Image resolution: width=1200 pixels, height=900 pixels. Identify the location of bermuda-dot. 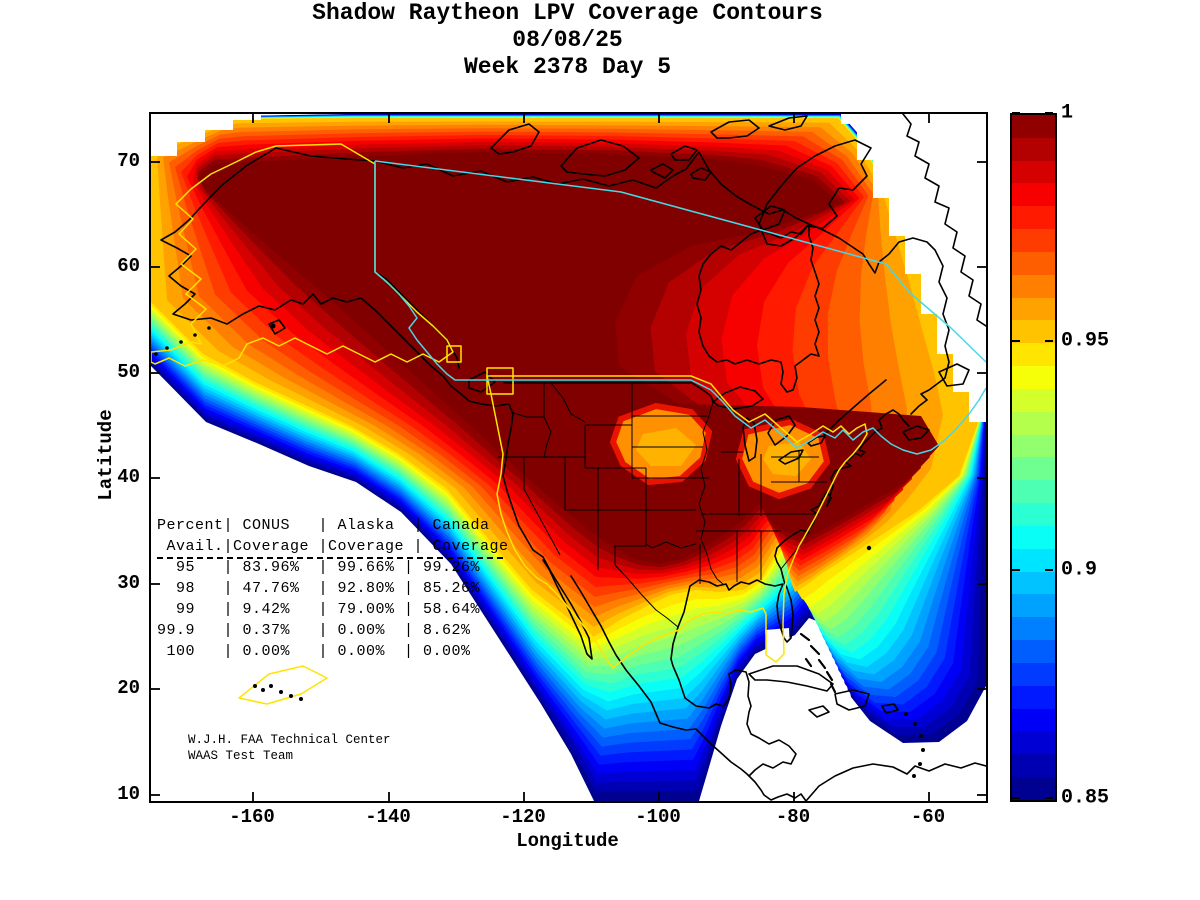
(869, 548).